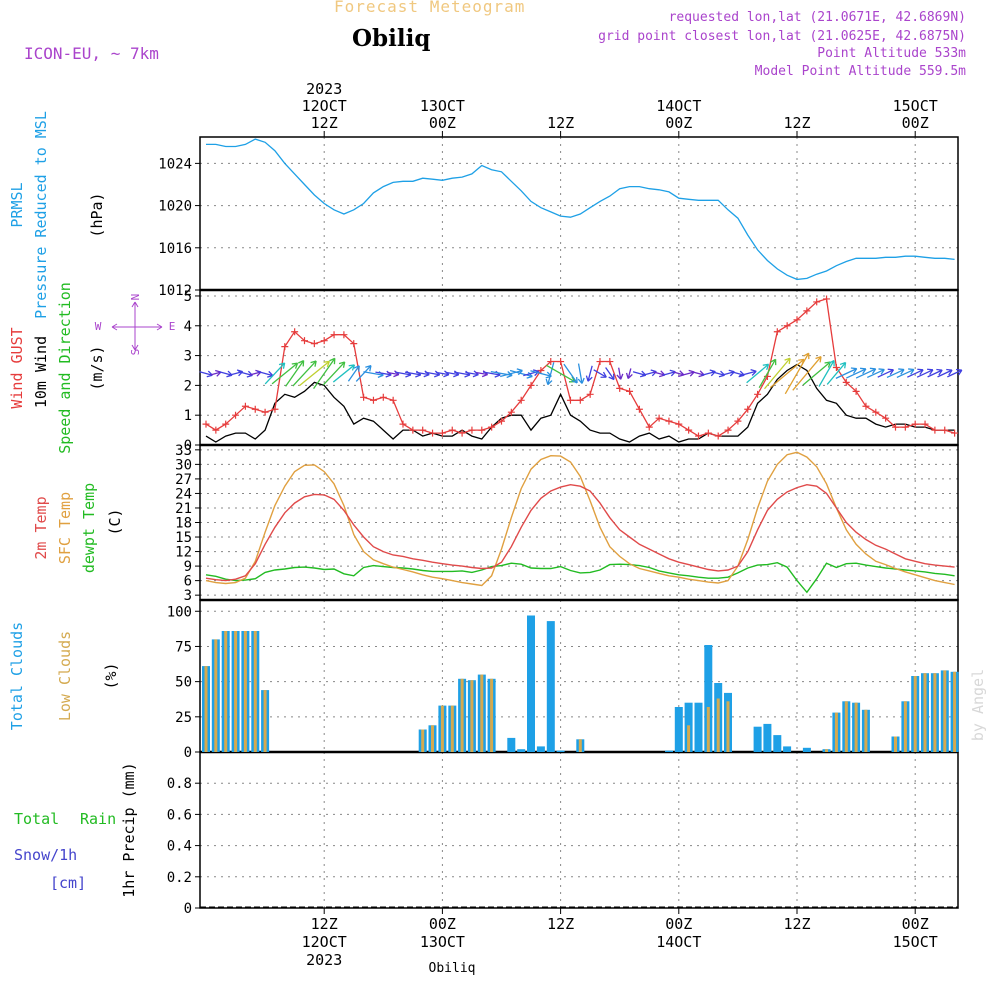  What do you see at coordinates (135, 325) in the screenshot?
I see `compass-rose: W E N S` at bounding box center [135, 325].